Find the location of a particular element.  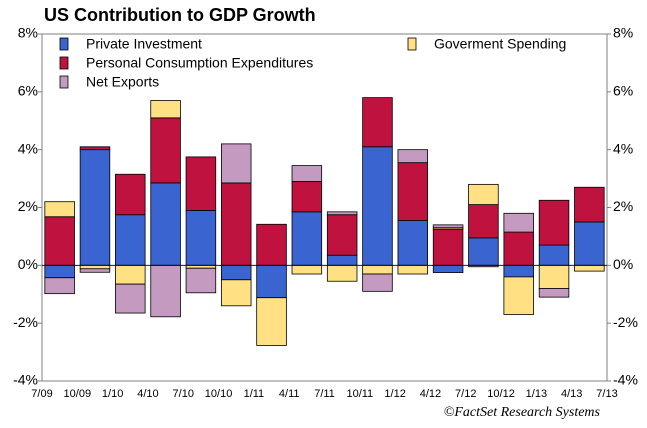

x-tick-label: 7/10 is located at coordinates (183, 394).